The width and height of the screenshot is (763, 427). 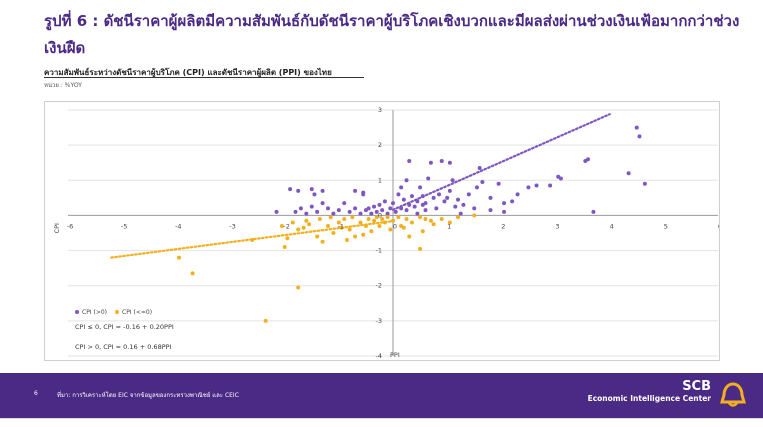 I want to click on y-tick-label: 3, so click(x=380, y=110).